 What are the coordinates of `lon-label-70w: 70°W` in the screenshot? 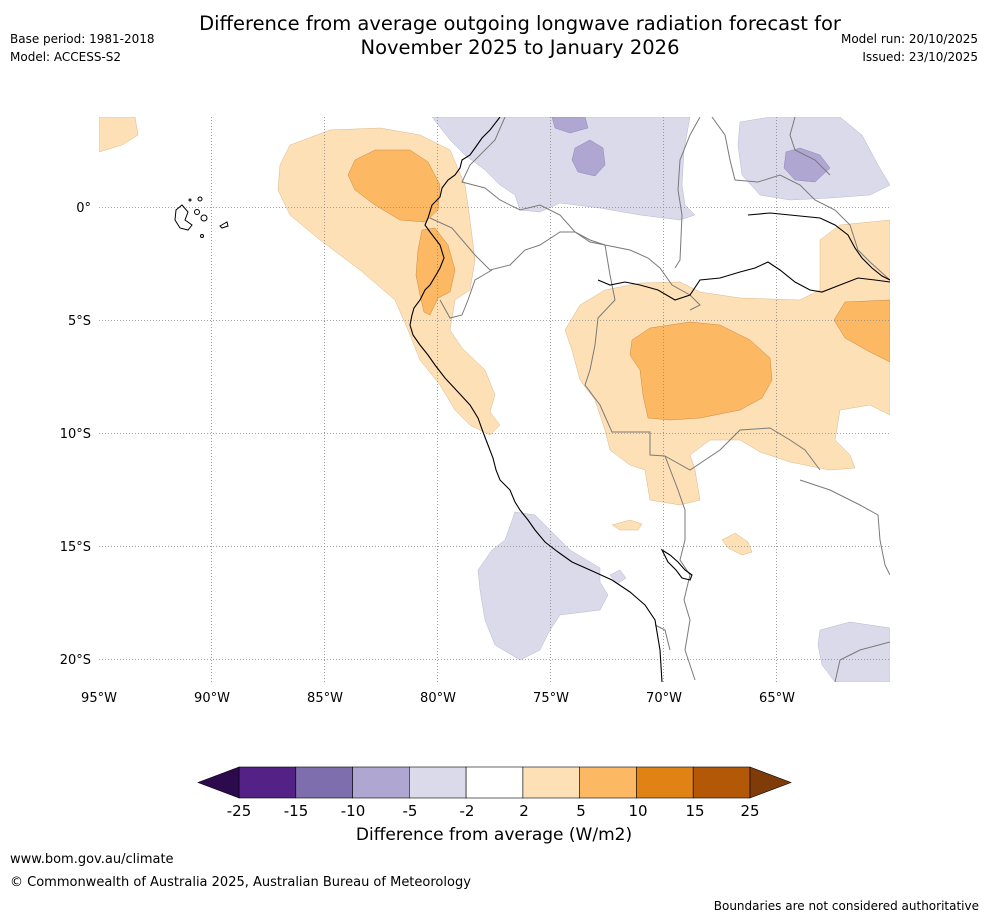 It's located at (664, 698).